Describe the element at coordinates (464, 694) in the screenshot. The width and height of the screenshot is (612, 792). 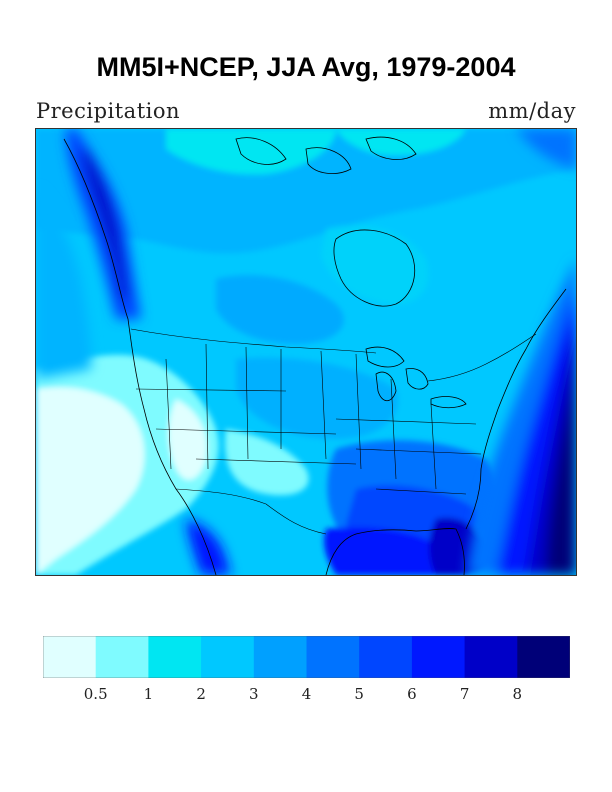
I see `colorbar-tick-label: 7` at that location.